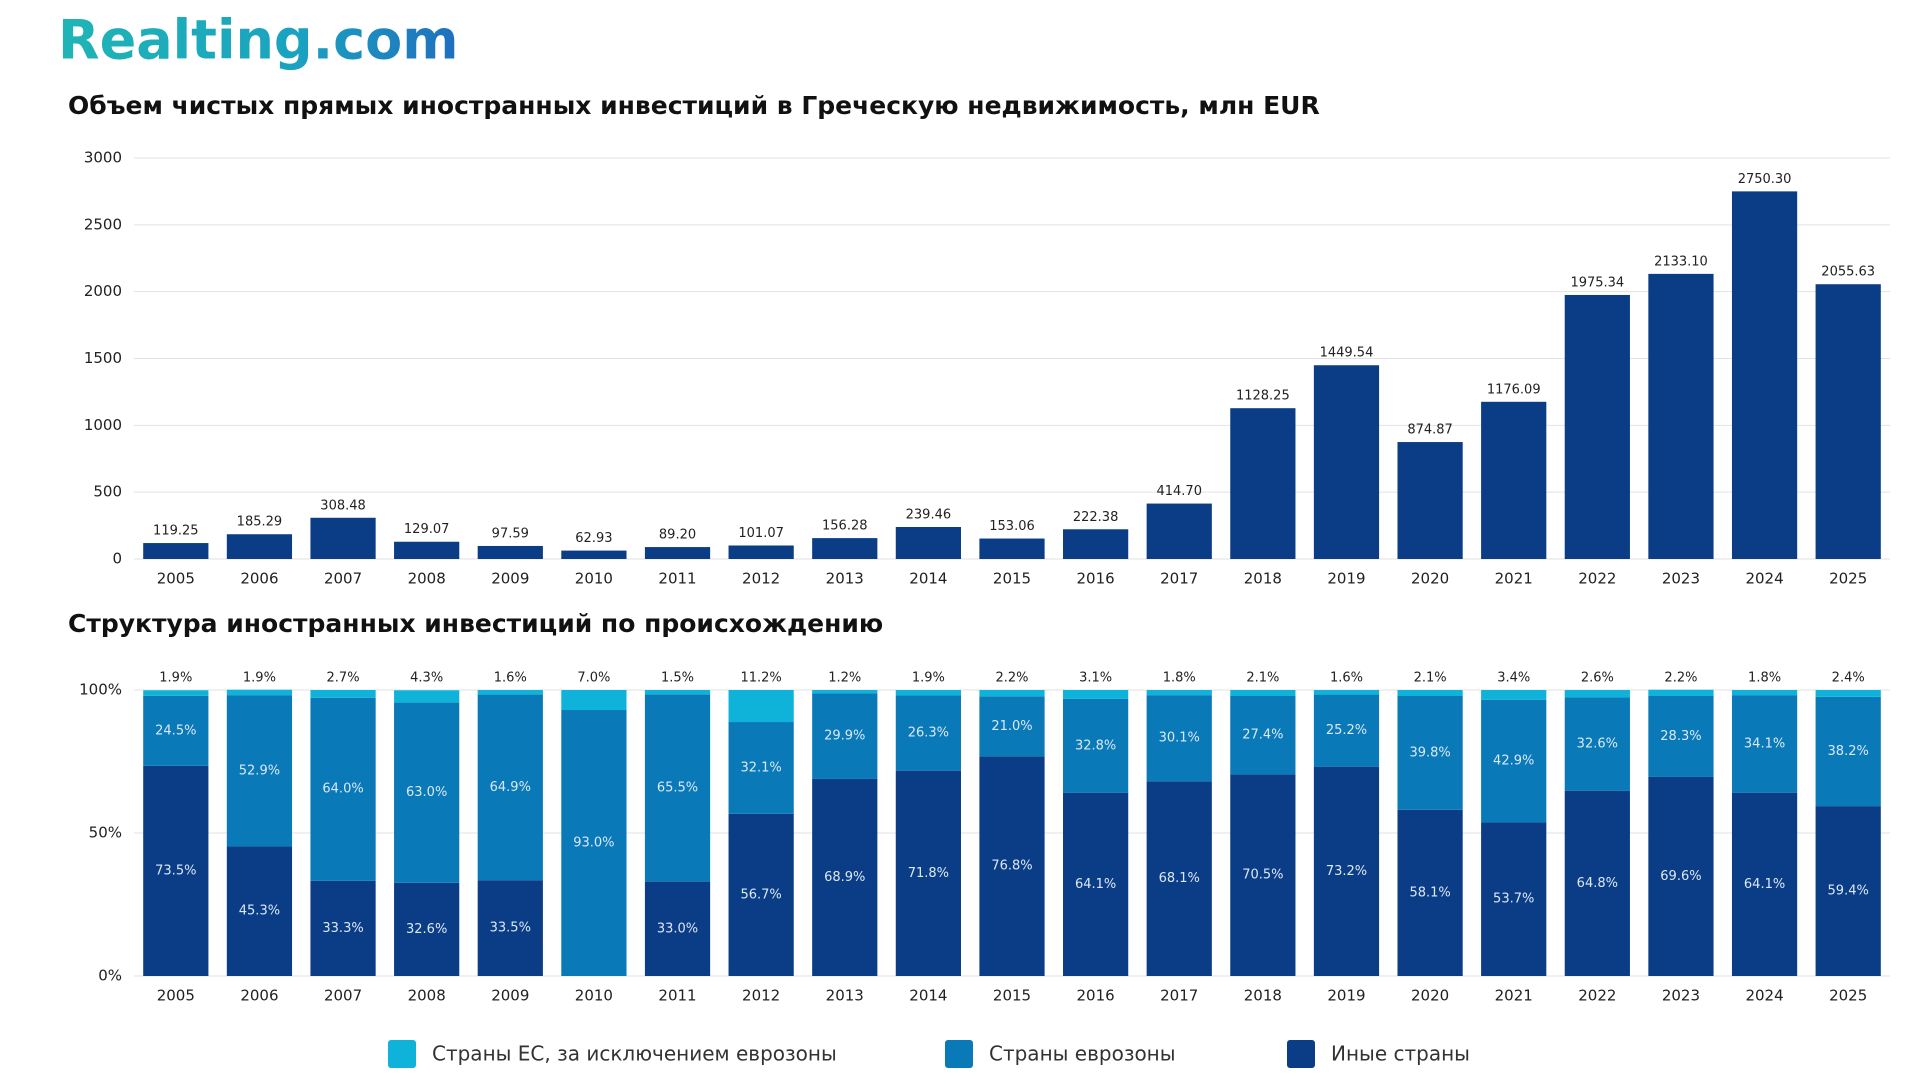  I want to click on data-label: 53.7%, so click(1513, 899).